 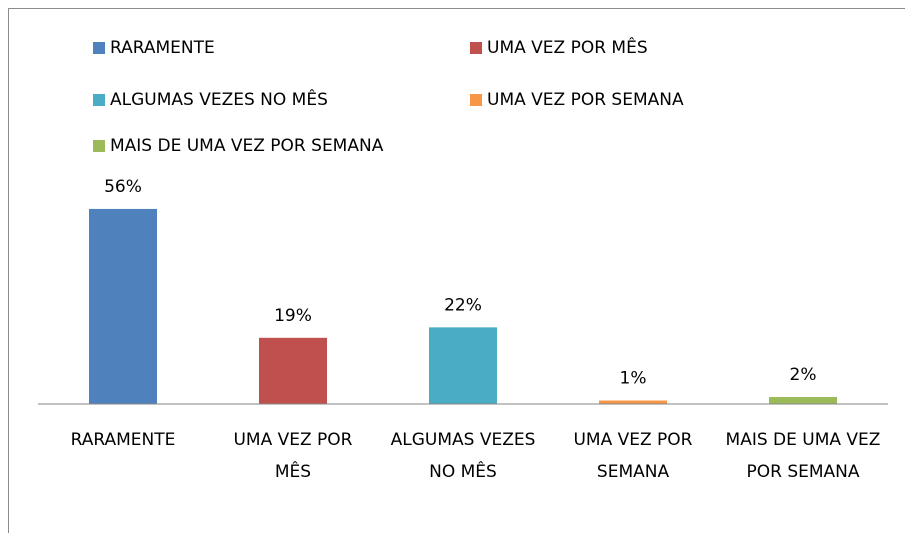 I want to click on x-tick-label: UMA VEZ POR SEMANA, so click(x=632, y=456).